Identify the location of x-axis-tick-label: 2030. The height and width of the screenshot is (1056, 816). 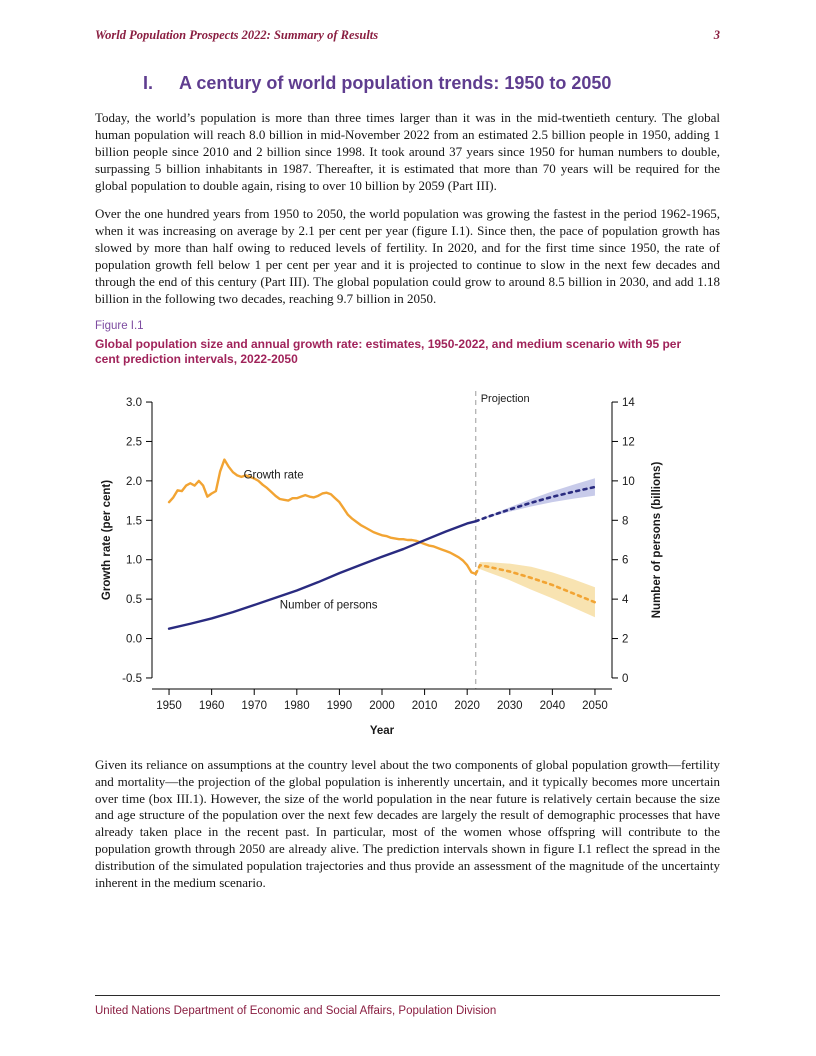
(510, 706).